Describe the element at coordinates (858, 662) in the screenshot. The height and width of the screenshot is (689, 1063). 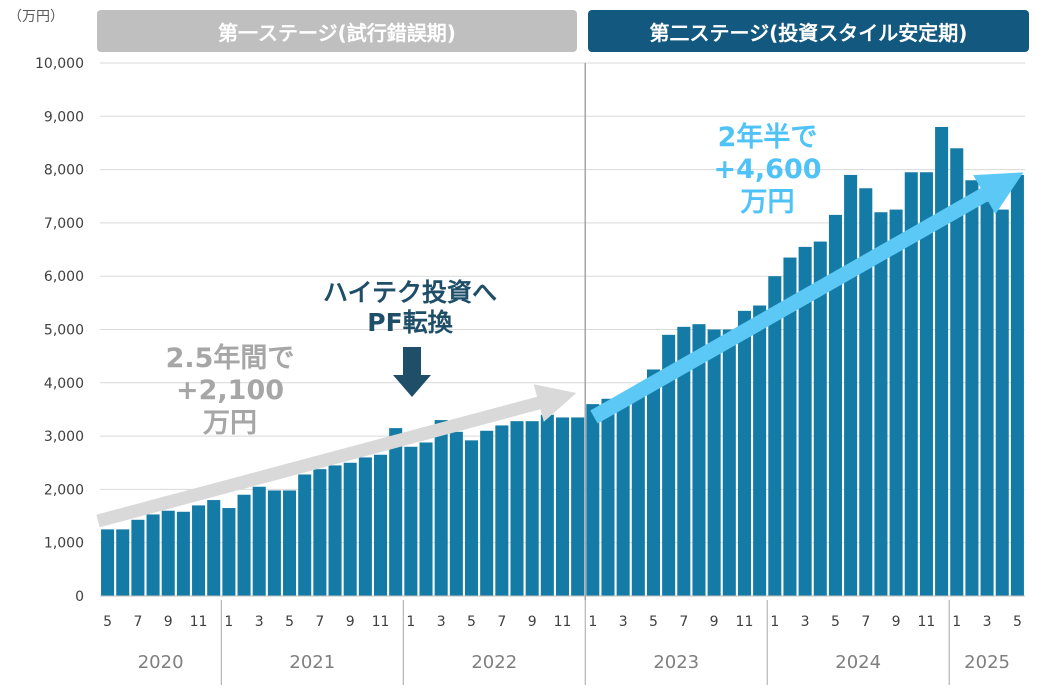
I see `x-year-label: 2024` at that location.